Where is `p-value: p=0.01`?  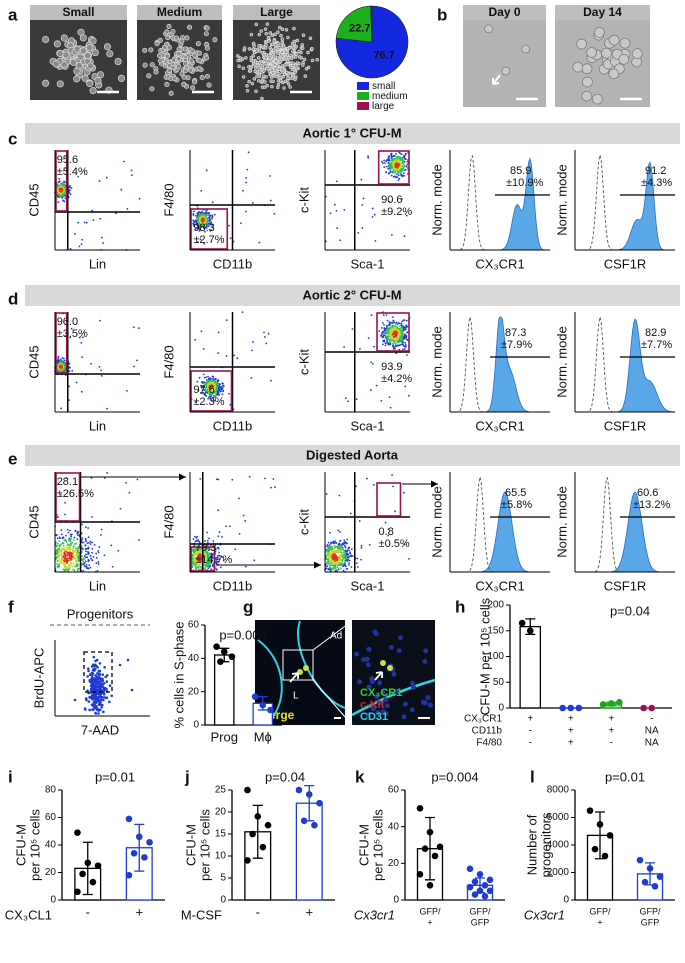
p-value: p=0.01 is located at coordinates (115, 776).